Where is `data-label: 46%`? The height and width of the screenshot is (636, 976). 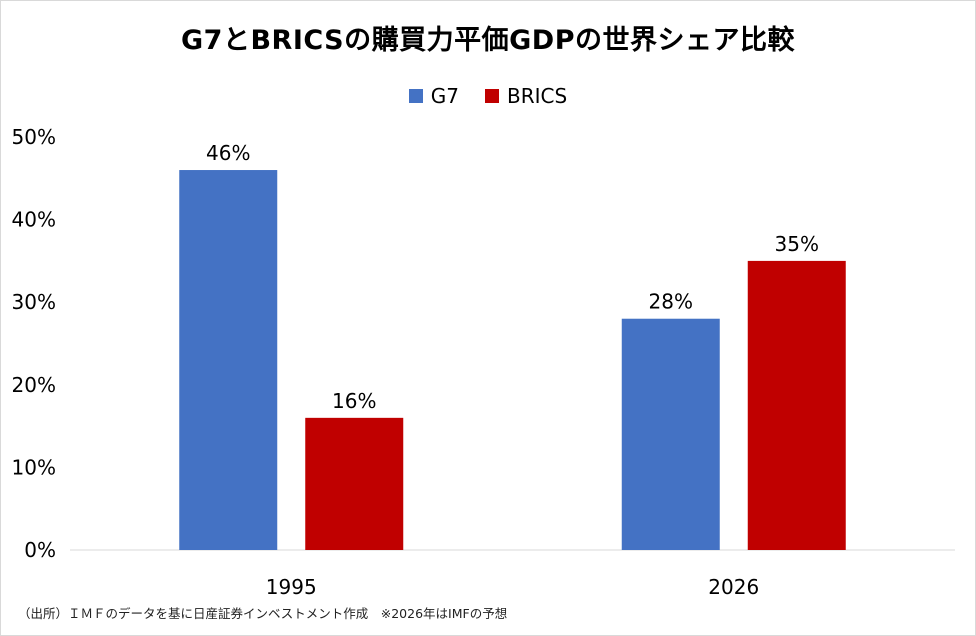
data-label: 46% is located at coordinates (228, 153).